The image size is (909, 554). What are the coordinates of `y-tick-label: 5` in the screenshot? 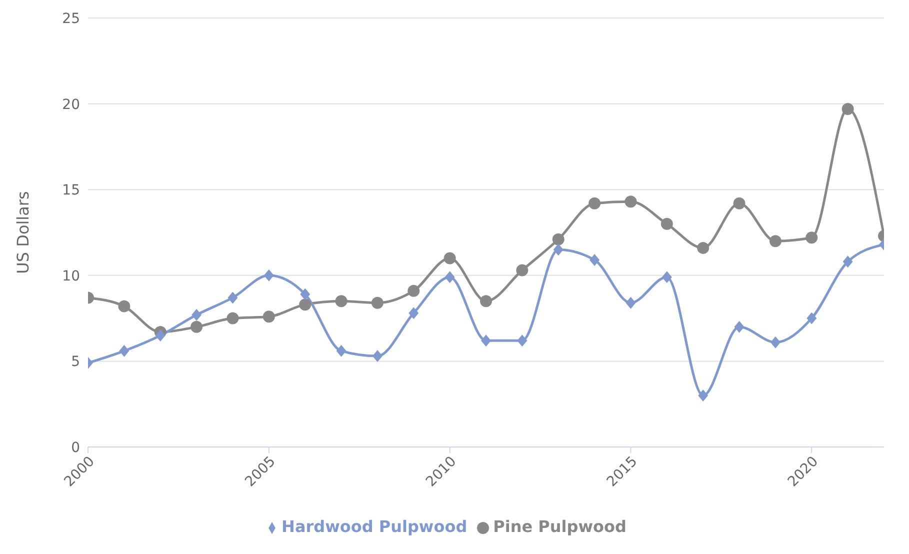 It's located at (75, 362).